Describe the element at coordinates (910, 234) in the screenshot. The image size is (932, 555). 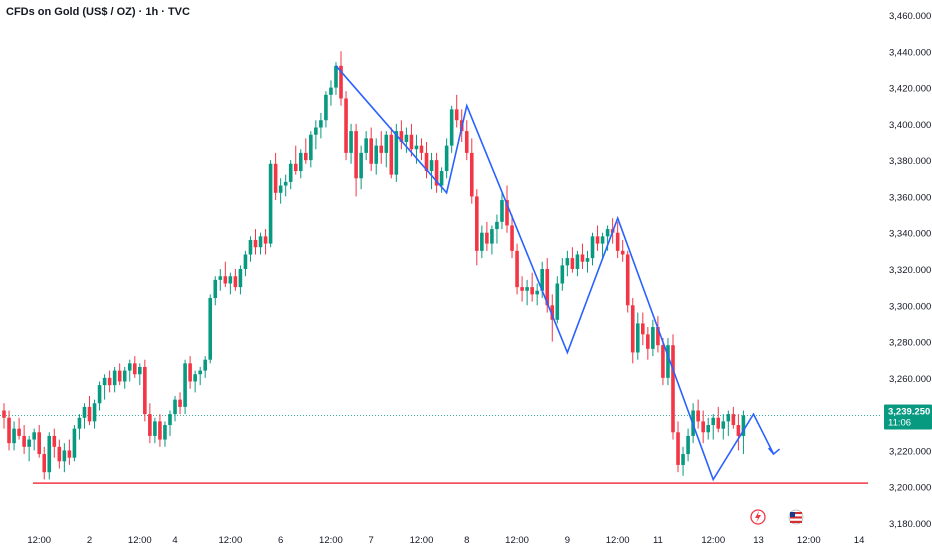
I see `y-tick-label: 3,340.000` at that location.